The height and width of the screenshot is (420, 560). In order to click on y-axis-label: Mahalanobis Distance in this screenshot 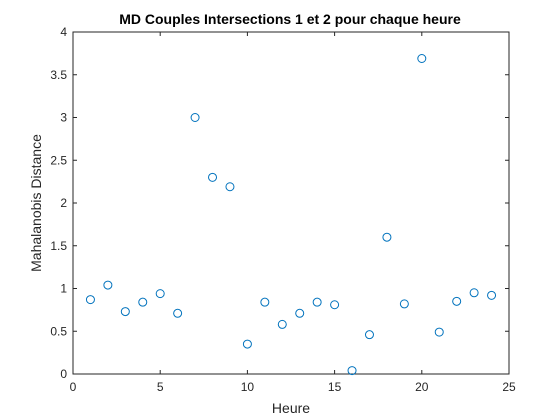, I will do `click(36, 203)`.